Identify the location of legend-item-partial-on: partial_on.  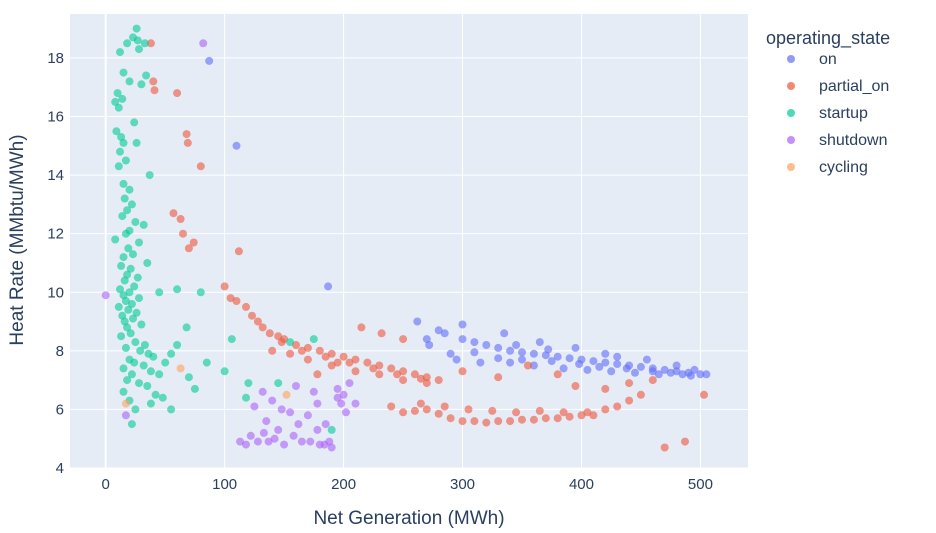
(838, 86).